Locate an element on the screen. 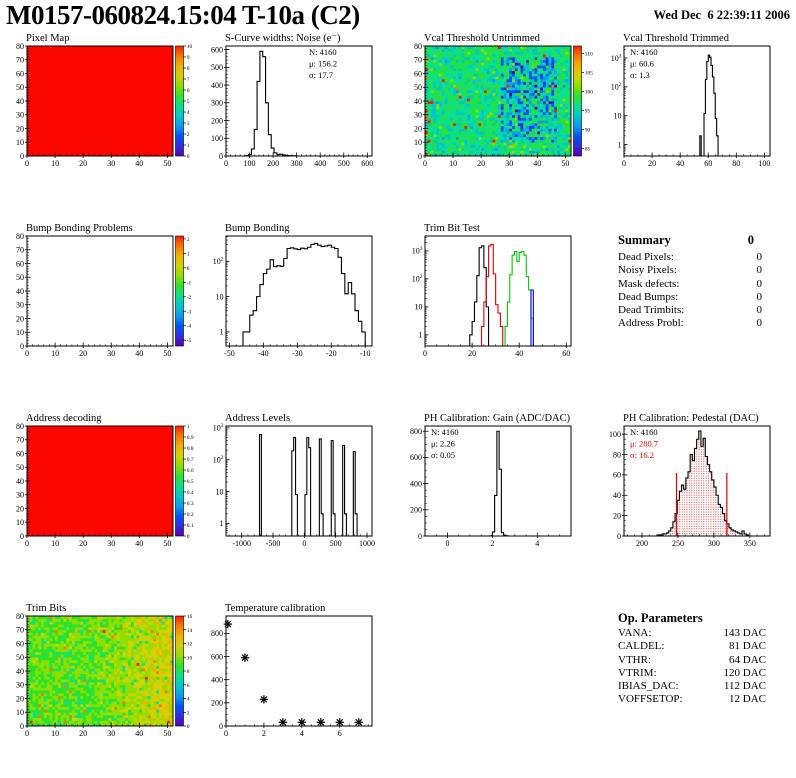 The width and height of the screenshot is (796, 778). svg-text: -10 is located at coordinates (365, 353).